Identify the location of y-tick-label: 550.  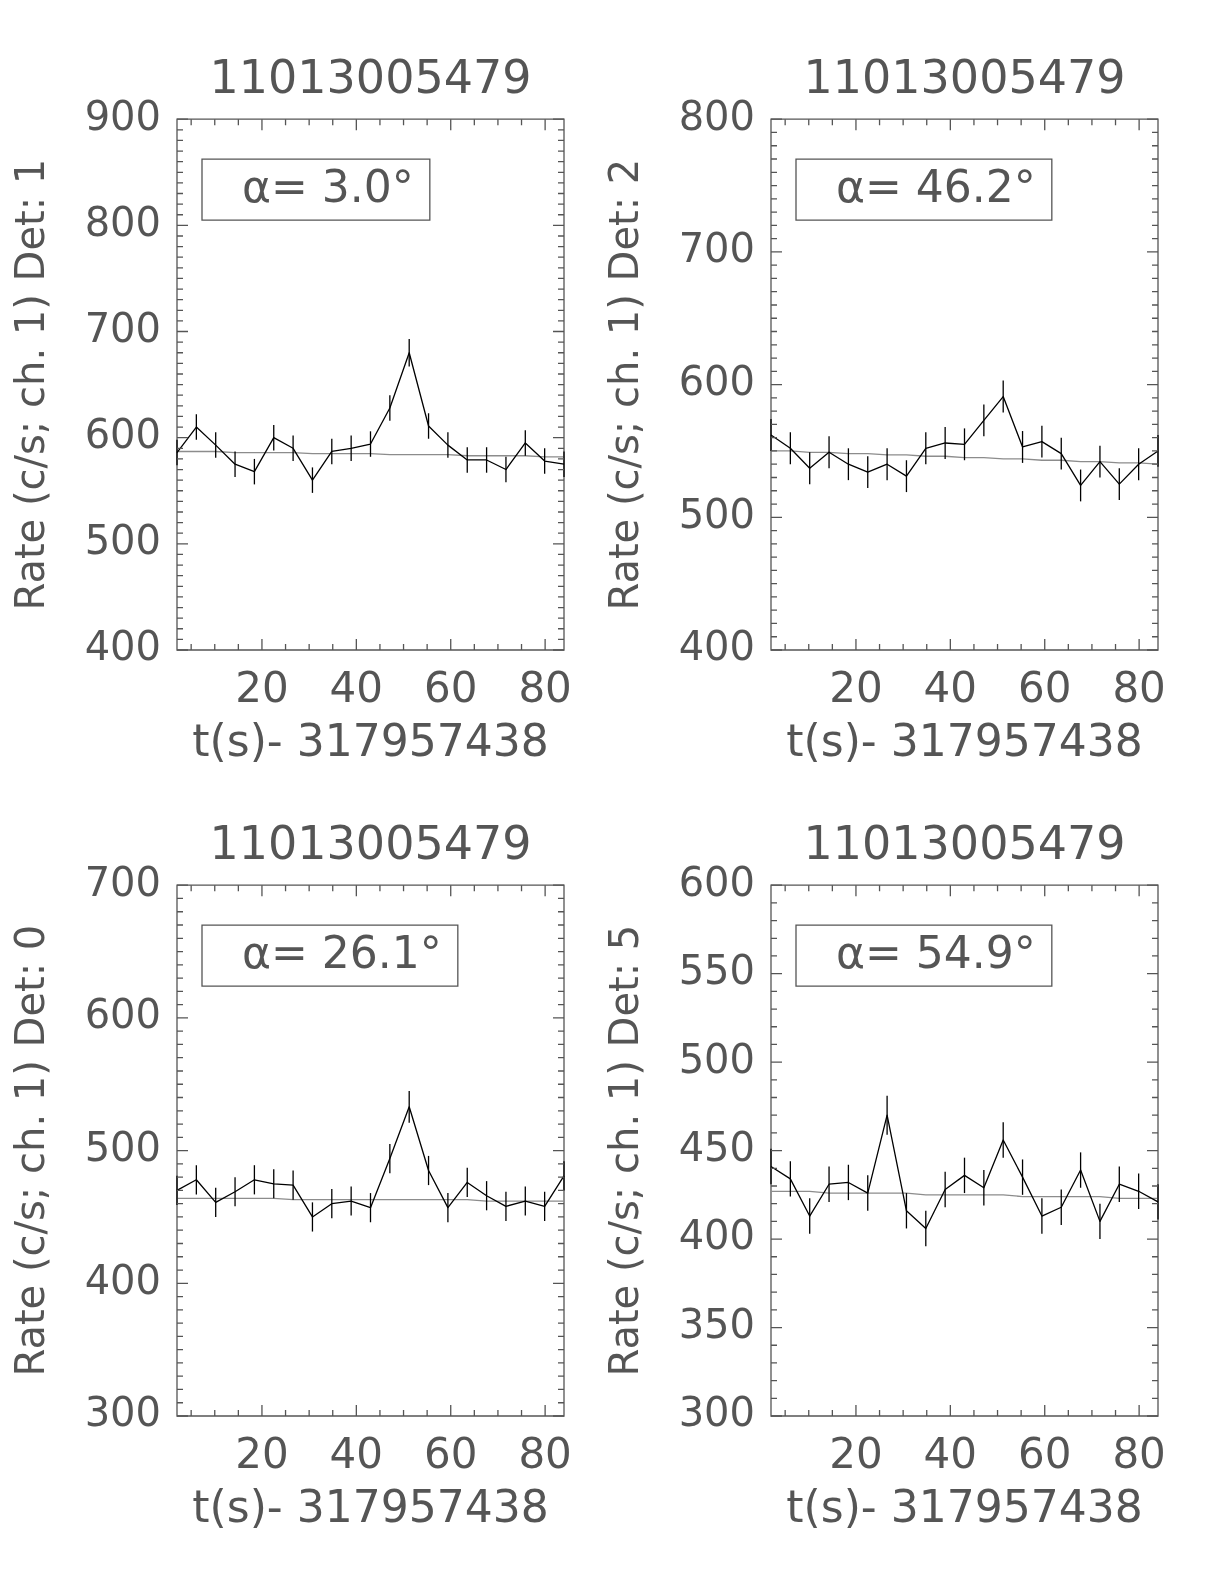
(716, 970).